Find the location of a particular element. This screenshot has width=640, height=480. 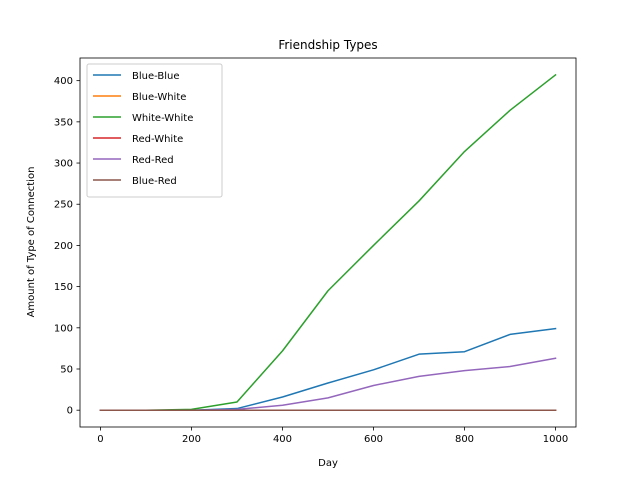

x-tick-label: 1000 is located at coordinates (555, 439).